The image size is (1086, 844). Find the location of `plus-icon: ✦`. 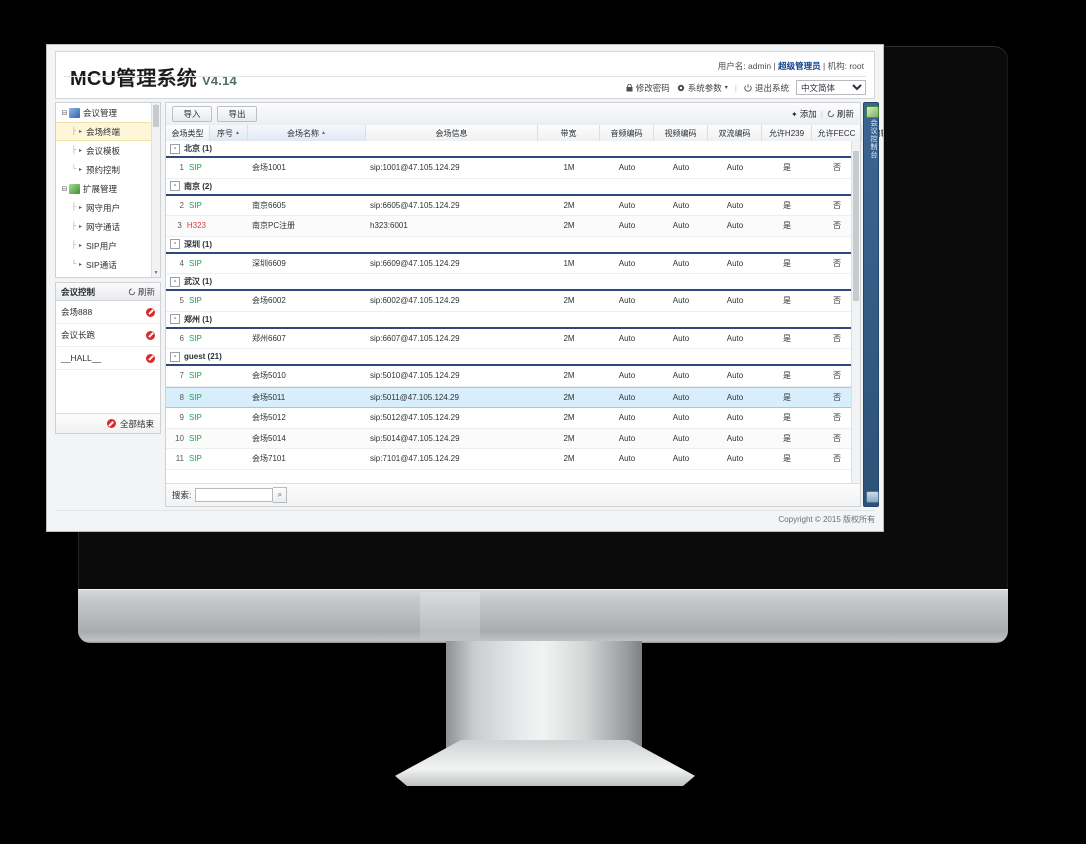

plus-icon: ✦ is located at coordinates (794, 114).